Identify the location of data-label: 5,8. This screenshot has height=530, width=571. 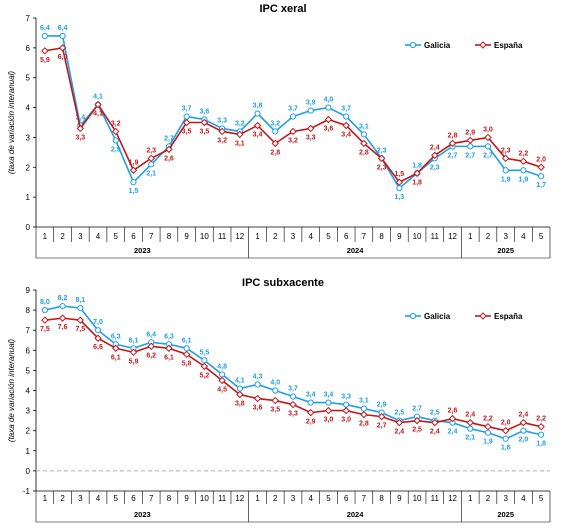
(187, 363).